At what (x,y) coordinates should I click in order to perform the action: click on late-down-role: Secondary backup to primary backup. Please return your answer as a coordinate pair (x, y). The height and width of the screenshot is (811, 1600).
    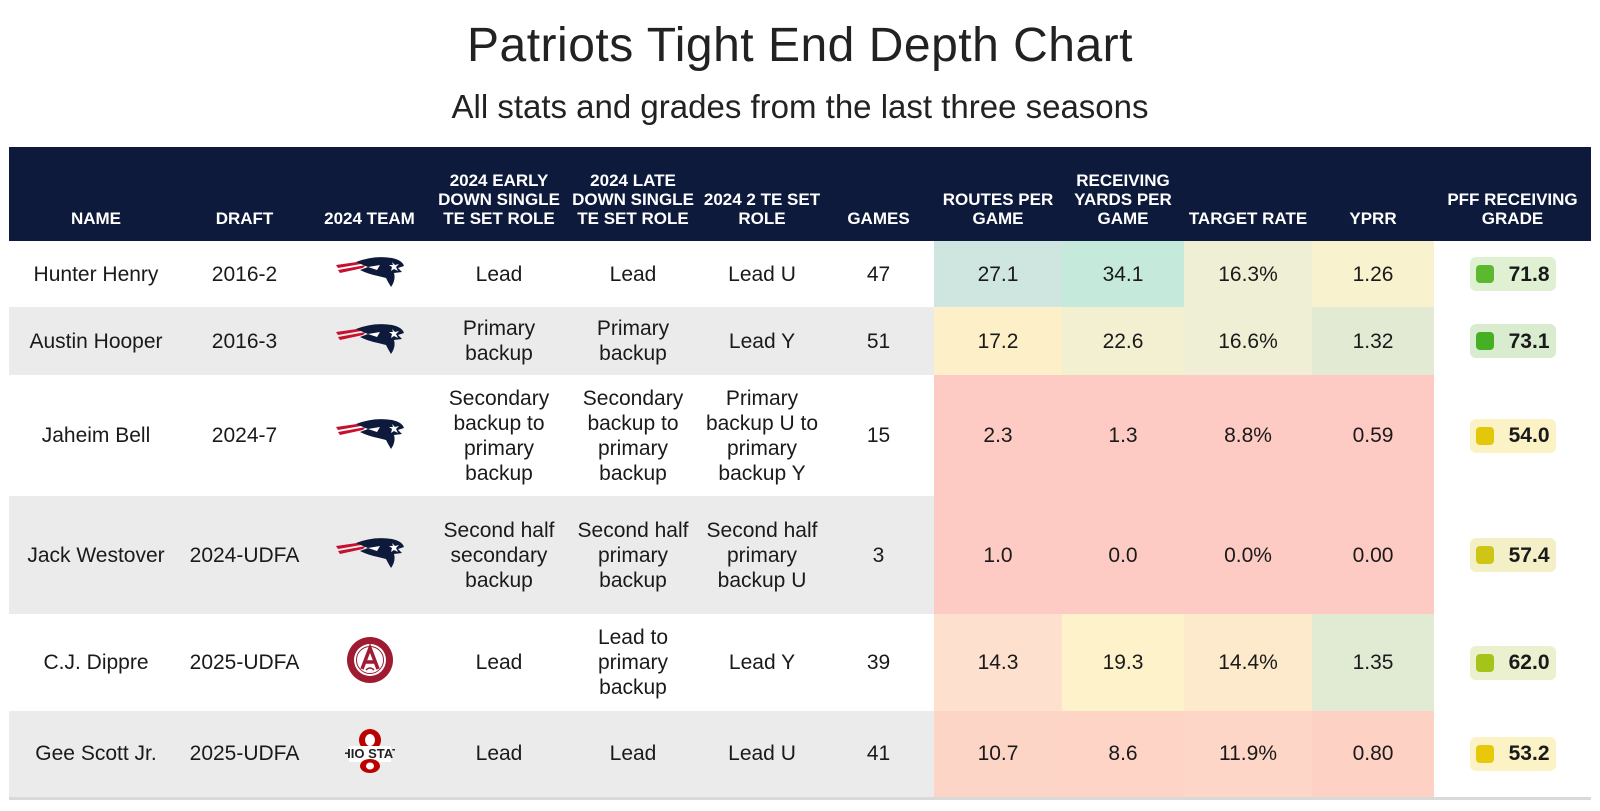
    Looking at the image, I should click on (633, 435).